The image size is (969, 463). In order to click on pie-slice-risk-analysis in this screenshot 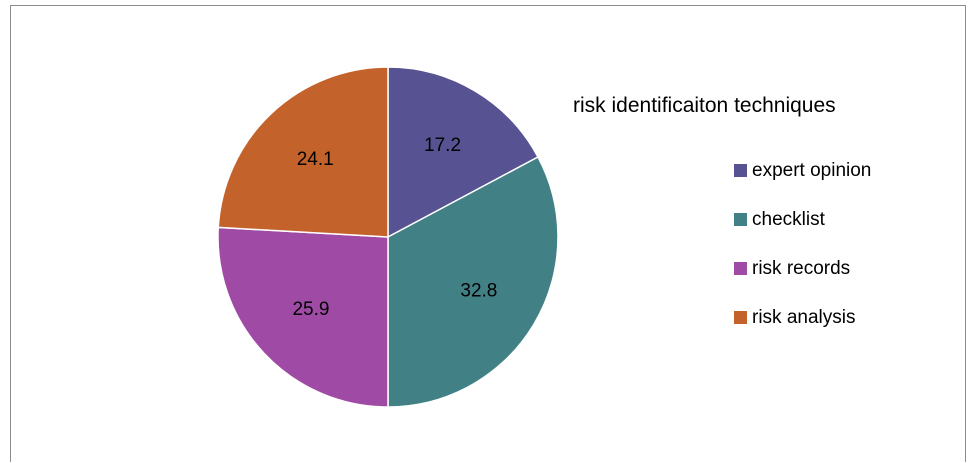, I will do `click(303, 152)`.